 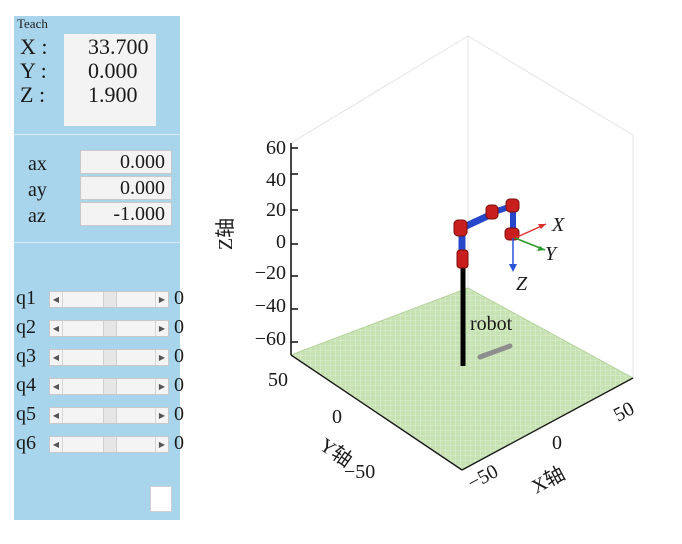 What do you see at coordinates (161, 499) in the screenshot?
I see `panel-button` at bounding box center [161, 499].